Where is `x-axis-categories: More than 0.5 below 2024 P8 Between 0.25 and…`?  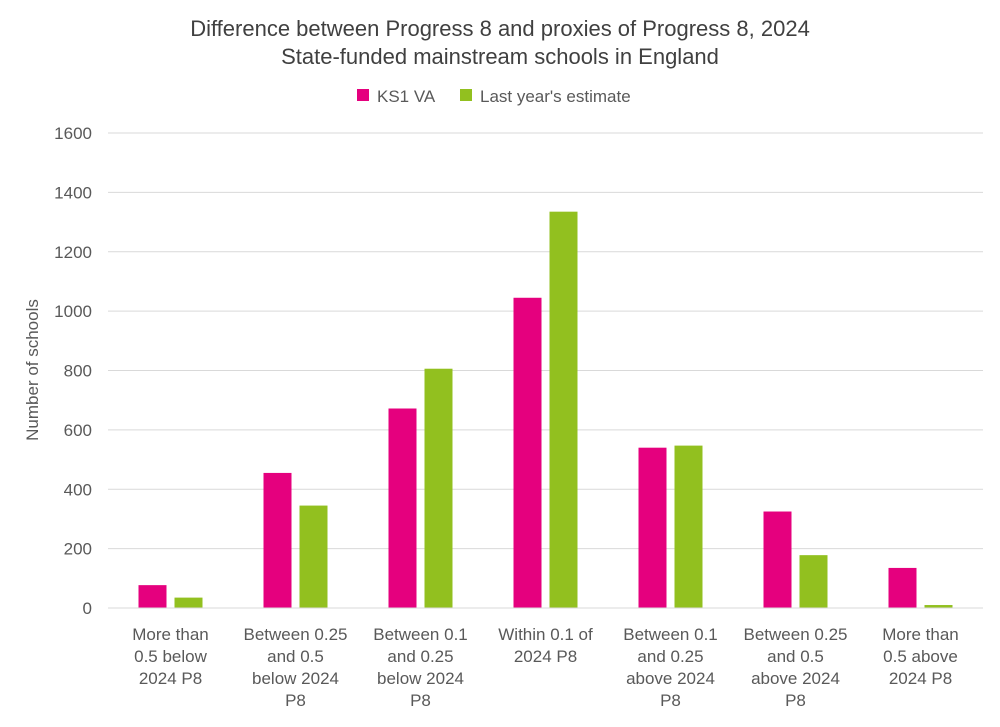
x-axis-categories: More than 0.5 below 2024 P8 Between 0.25 and… is located at coordinates (545, 667).